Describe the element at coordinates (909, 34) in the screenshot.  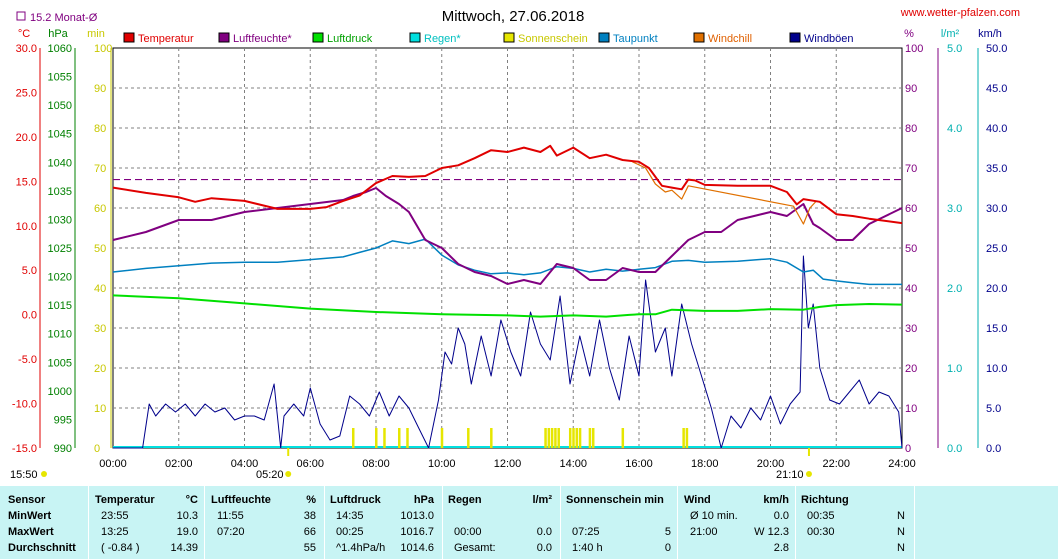
I see `humidity-unit: %` at that location.